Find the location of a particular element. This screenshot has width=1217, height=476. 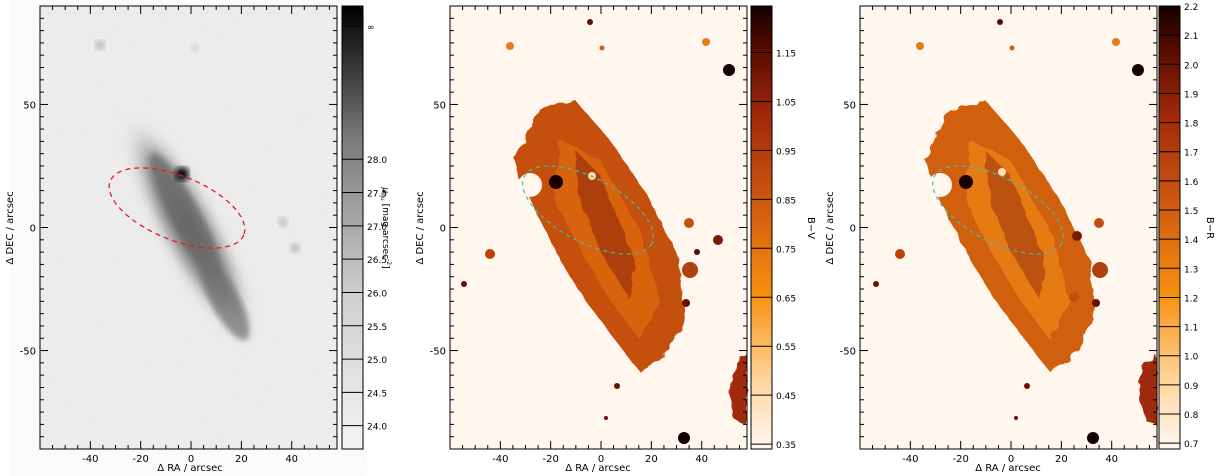

colorbar-tick-label: 1.3 is located at coordinates (1191, 270).